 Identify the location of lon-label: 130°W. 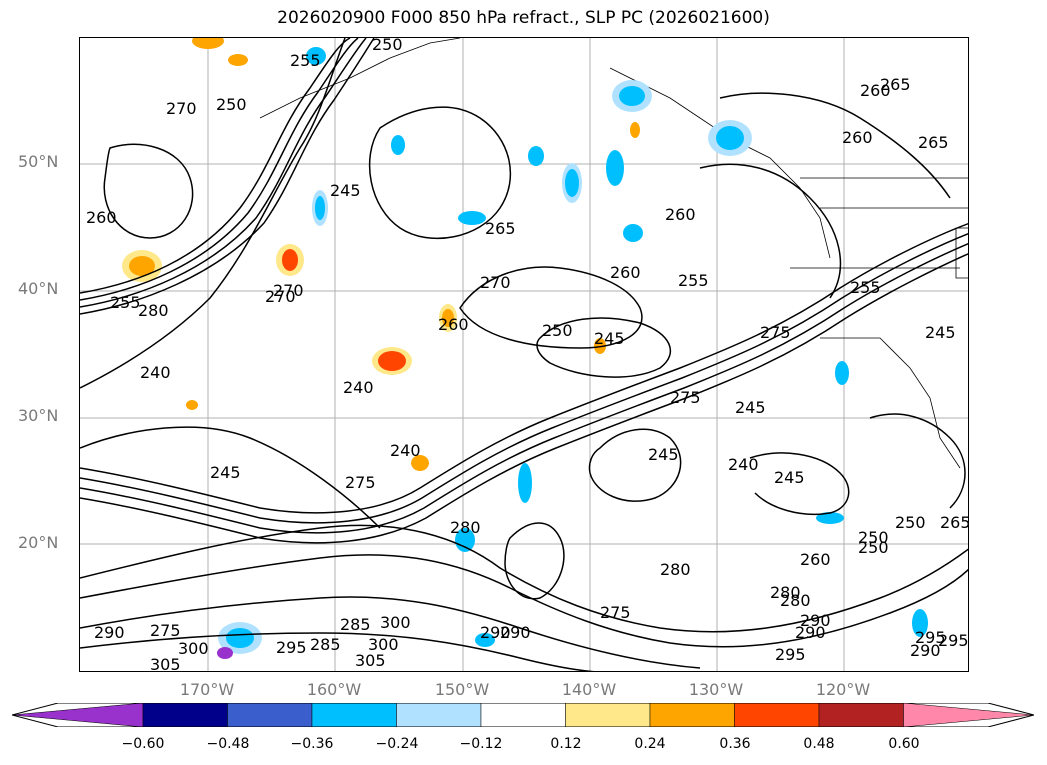
(716, 689).